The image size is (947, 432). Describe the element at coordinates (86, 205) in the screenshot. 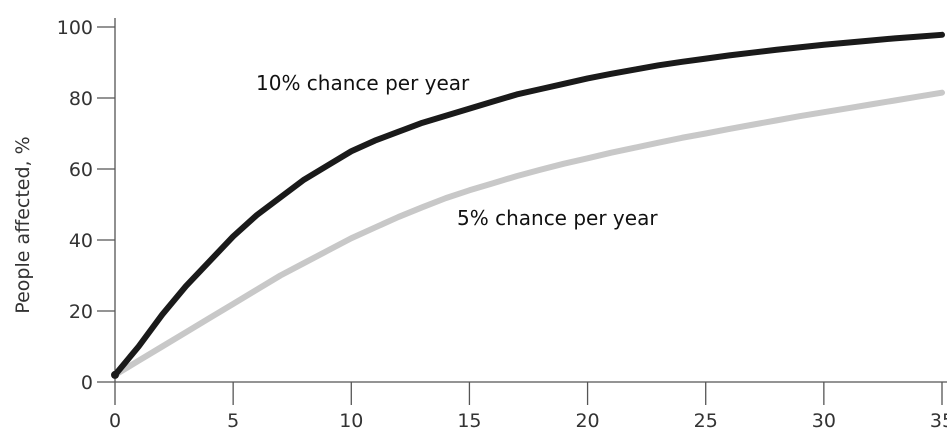

I see `y-axis: 0 20 40 60 80 100` at that location.